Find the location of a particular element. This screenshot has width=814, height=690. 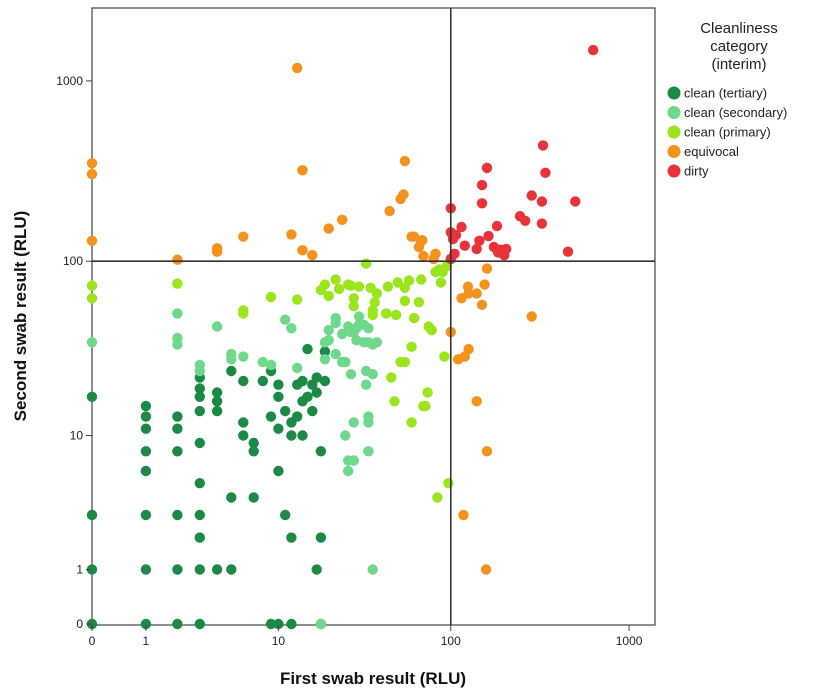

x-axis-title: First swab result (RLU) is located at coordinates (373, 678).